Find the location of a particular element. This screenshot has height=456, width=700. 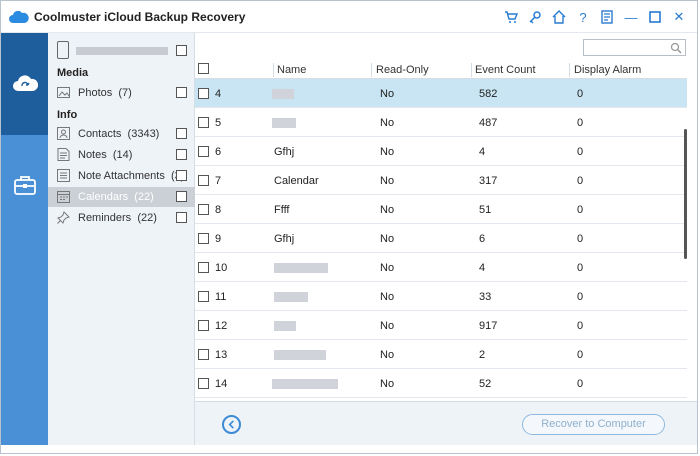

table-row: 13 No 2 0 is located at coordinates (441, 354).